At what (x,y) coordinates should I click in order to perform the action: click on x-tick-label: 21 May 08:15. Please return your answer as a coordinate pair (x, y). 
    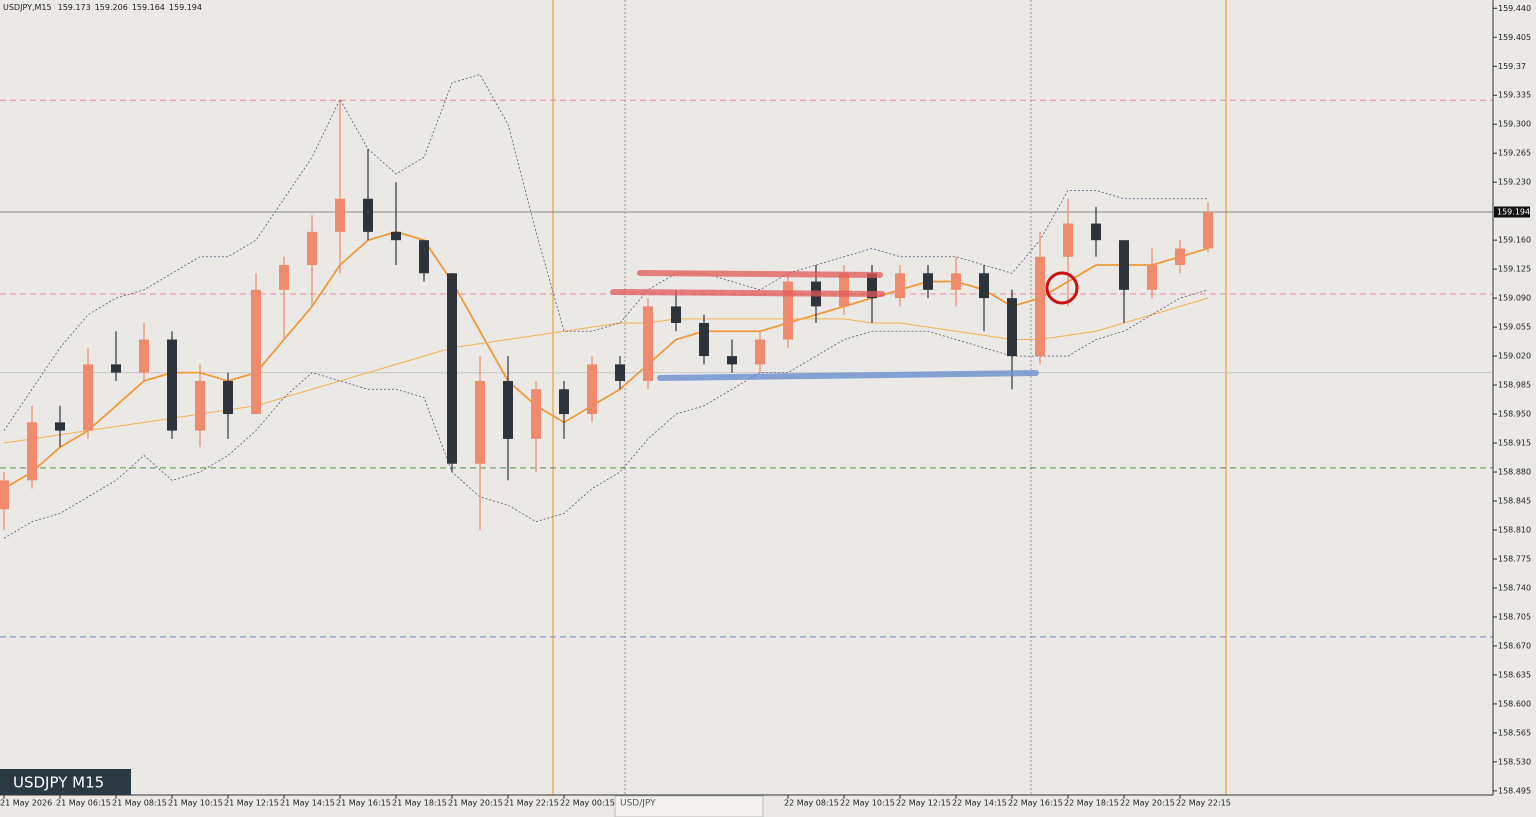
    Looking at the image, I should click on (139, 803).